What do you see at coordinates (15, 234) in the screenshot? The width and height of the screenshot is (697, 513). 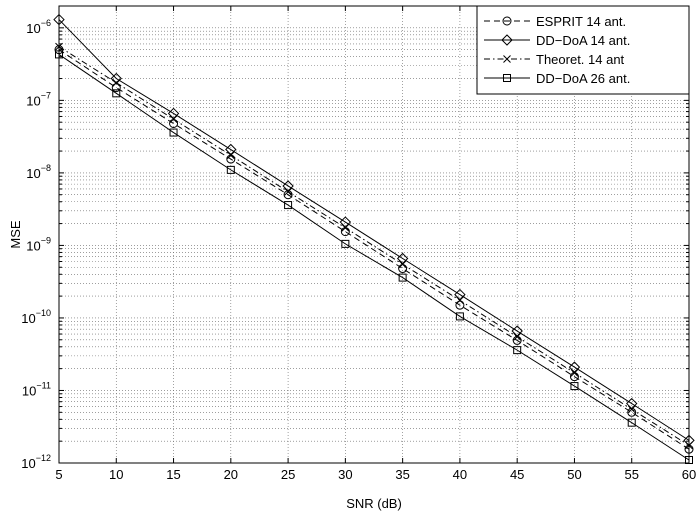 I see `y-axis-label: MSE` at bounding box center [15, 234].